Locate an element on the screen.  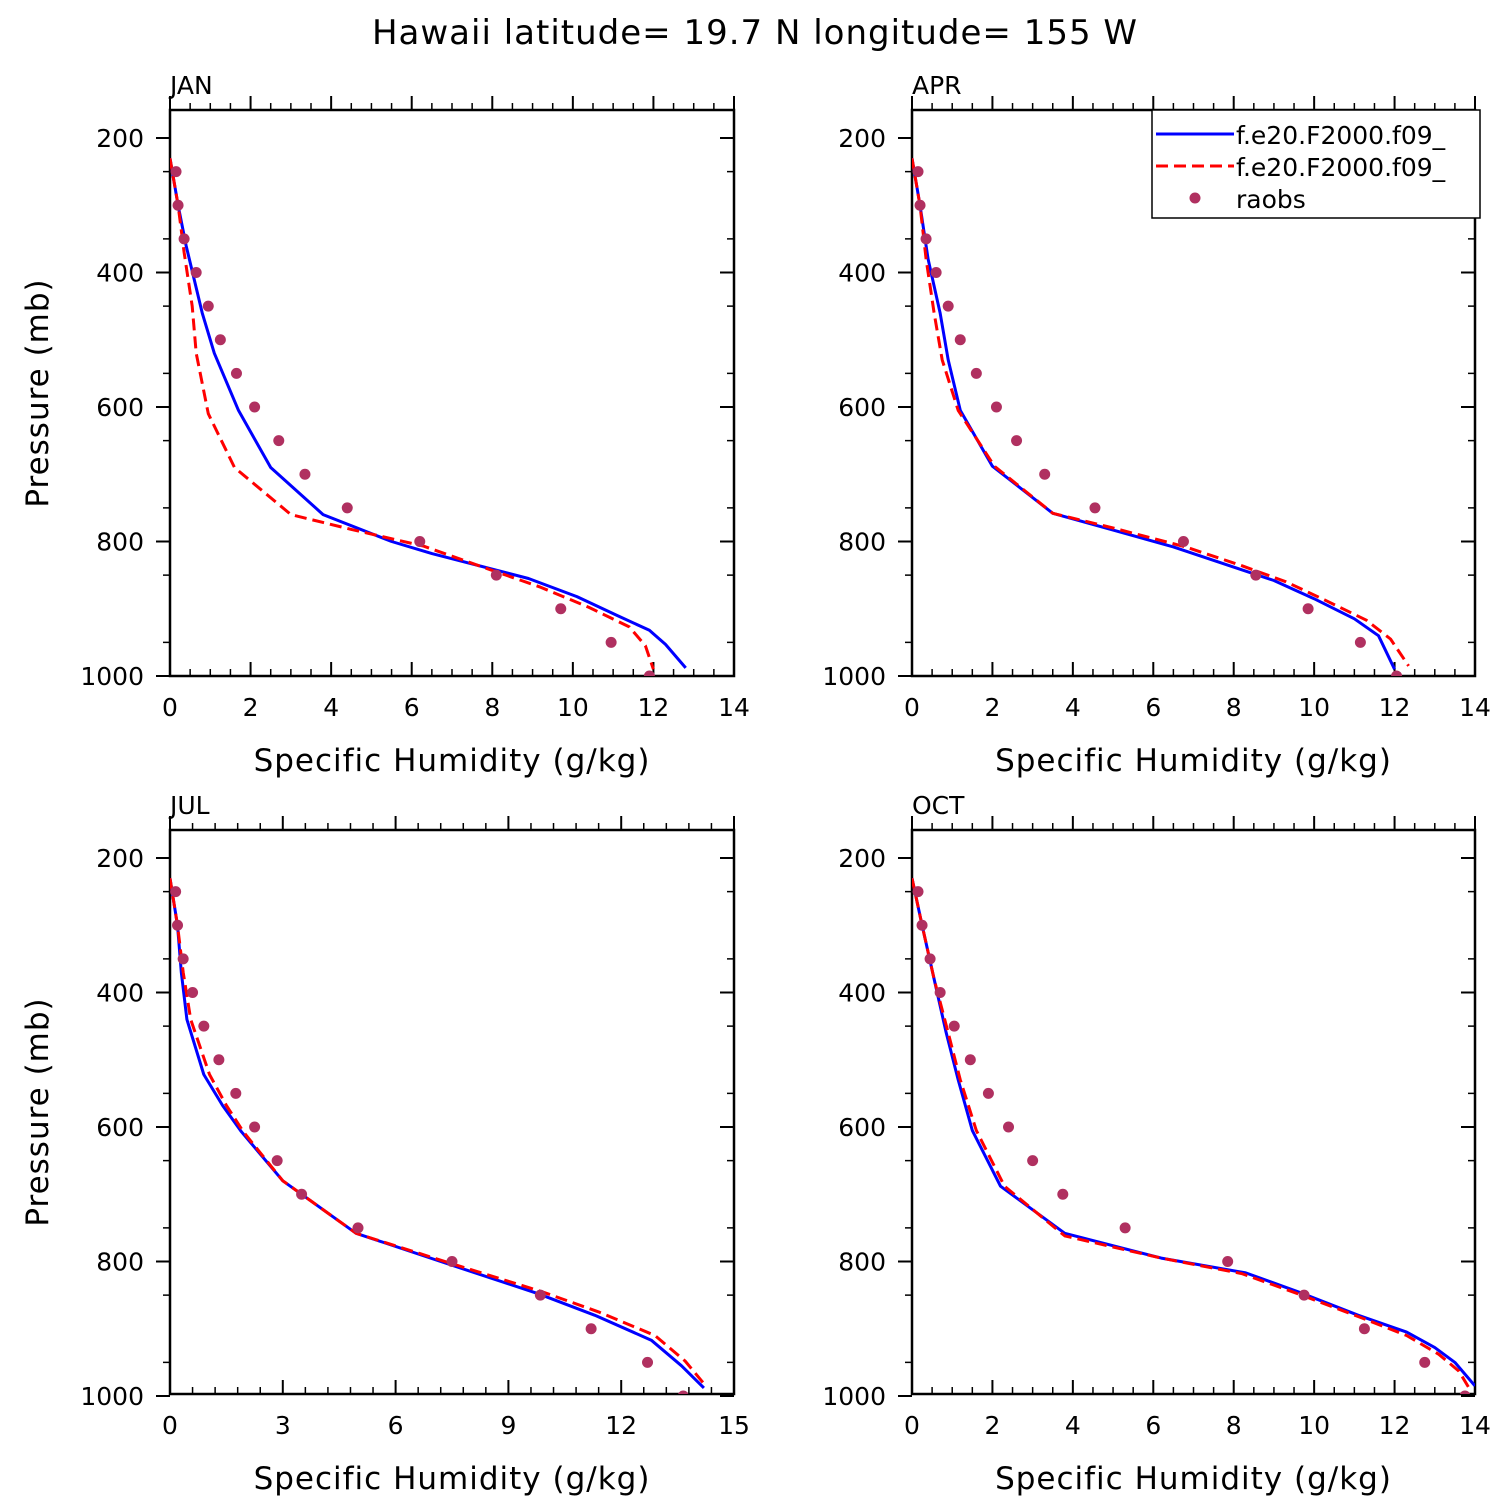
plot-frame is located at coordinates (452, 1112).